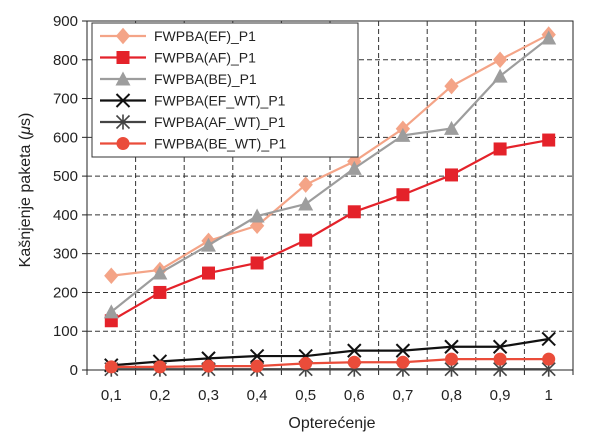 This screenshot has width=600, height=436. I want to click on y-tick-label: 300, so click(65, 254).